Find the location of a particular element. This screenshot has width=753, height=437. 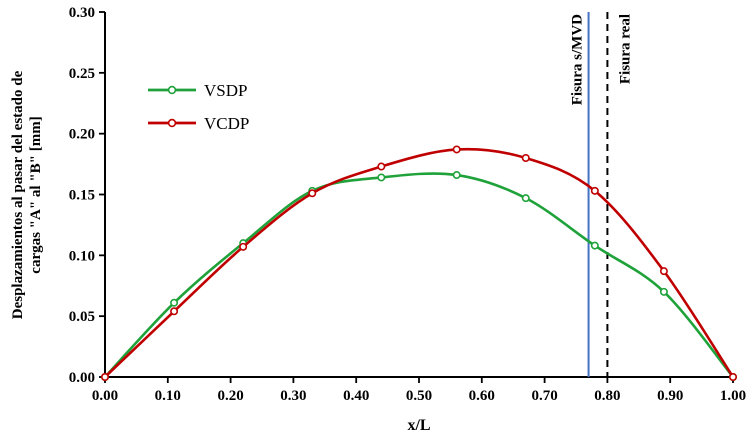

x-tick-label: 0.10 is located at coordinates (168, 396).